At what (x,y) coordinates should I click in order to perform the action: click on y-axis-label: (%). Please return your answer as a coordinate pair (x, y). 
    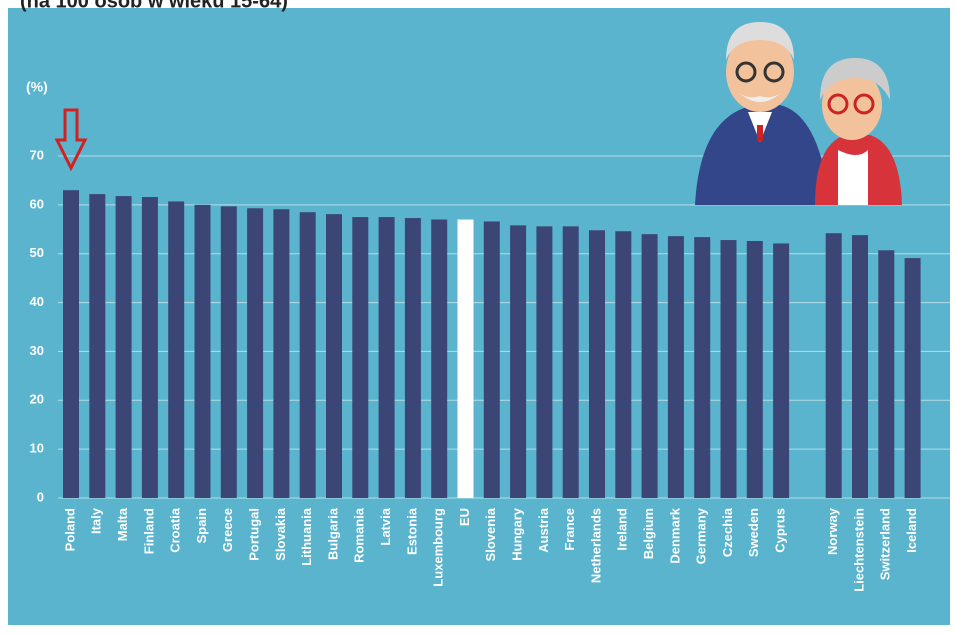
    Looking at the image, I should click on (37, 87).